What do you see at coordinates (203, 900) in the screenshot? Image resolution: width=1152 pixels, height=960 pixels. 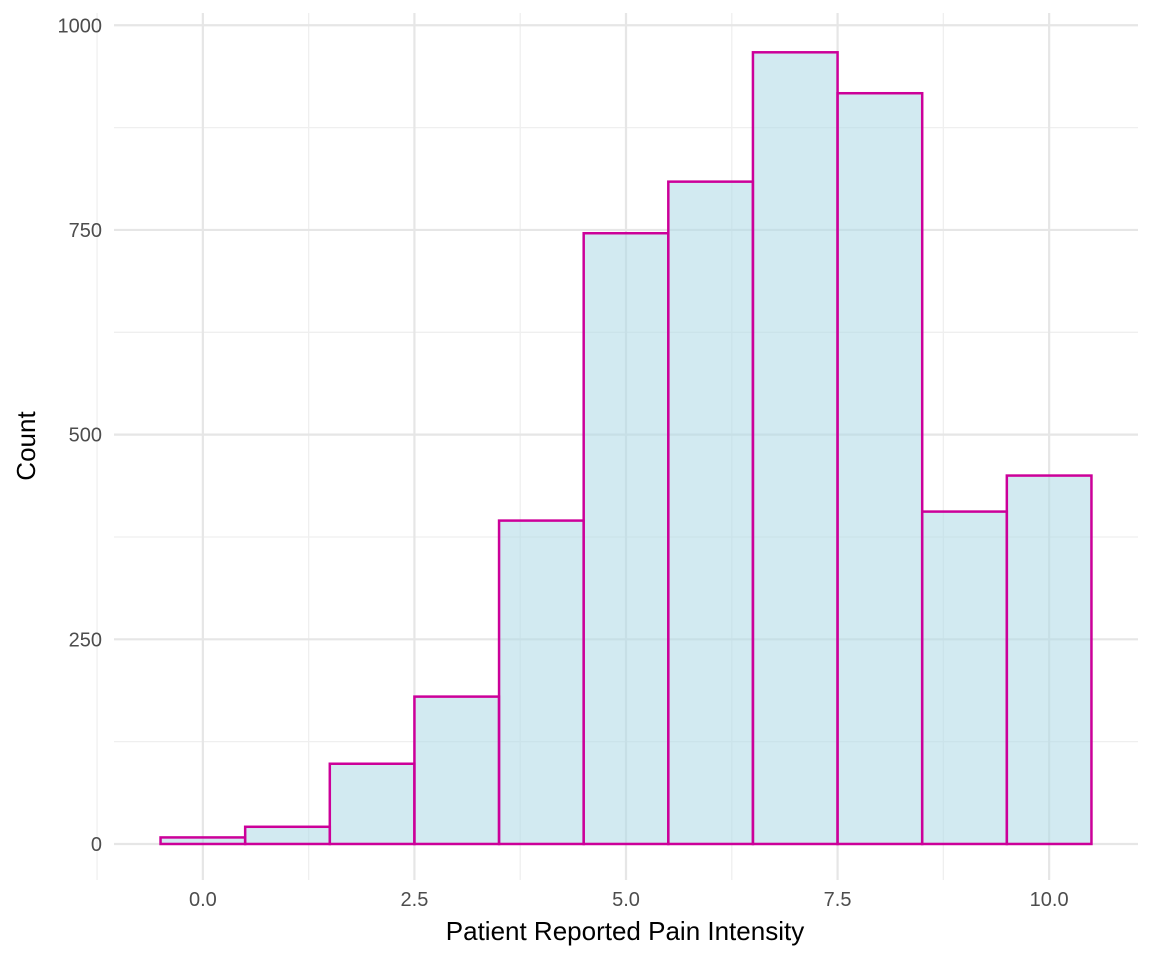 I see `x-tick-label: 0.0` at bounding box center [203, 900].